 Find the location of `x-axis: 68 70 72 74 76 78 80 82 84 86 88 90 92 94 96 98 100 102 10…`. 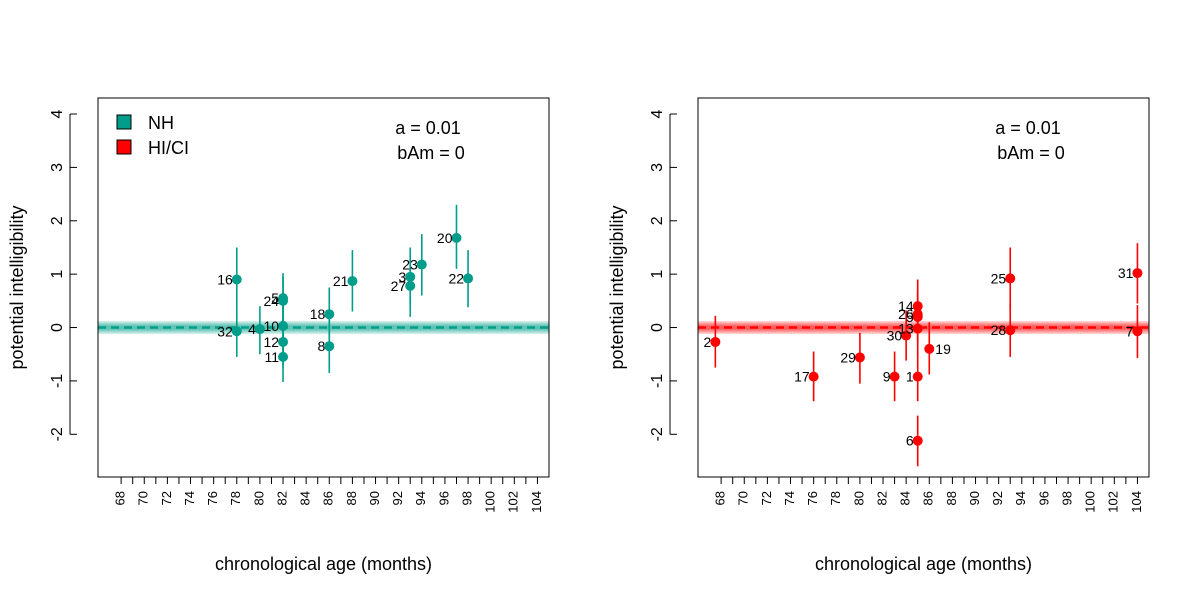

x-axis: 68 70 72 74 76 78 80 82 84 86 88 90 92 94 96 98 100 102 10… is located at coordinates (928, 495).